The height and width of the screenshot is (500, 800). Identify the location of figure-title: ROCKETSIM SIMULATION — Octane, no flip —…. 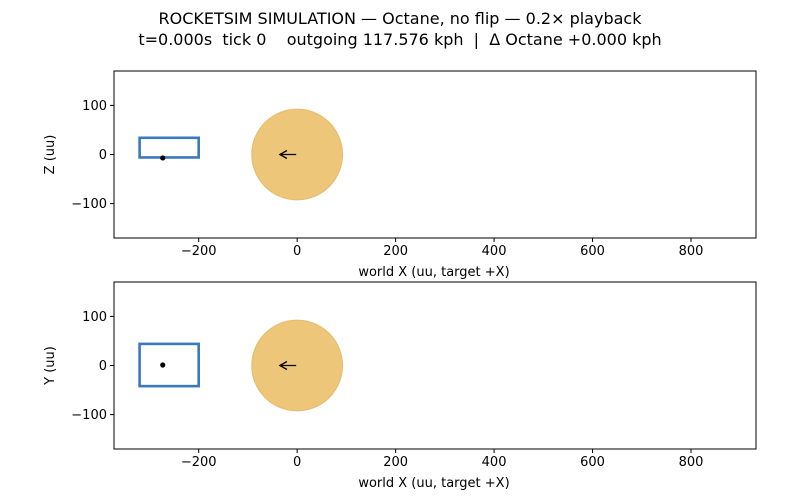
(400, 29).